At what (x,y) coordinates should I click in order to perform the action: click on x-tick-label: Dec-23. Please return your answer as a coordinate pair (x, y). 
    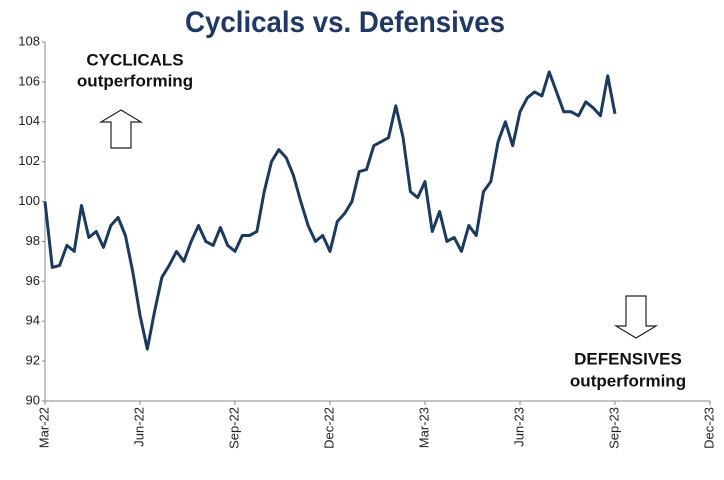
    Looking at the image, I should click on (708, 428).